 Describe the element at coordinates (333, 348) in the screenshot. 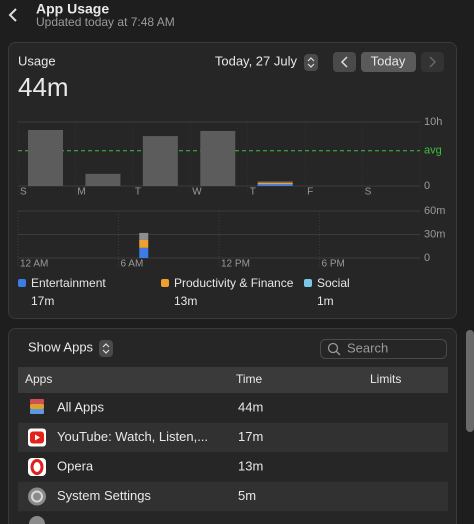

I see `search-icon` at that location.